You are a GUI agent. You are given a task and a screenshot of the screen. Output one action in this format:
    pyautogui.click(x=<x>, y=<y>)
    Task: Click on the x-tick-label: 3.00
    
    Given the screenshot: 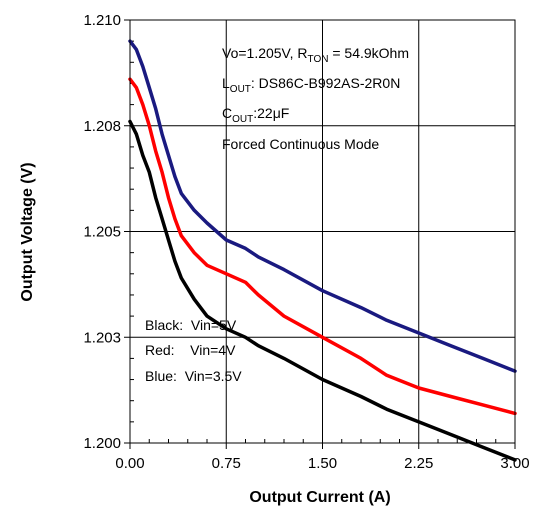 What is the action you would take?
    pyautogui.click(x=514, y=463)
    